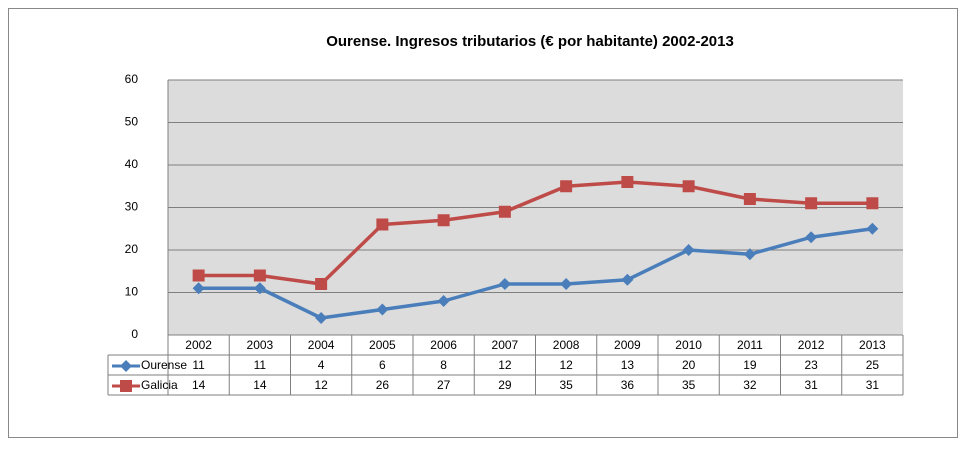 The image size is (968, 452). I want to click on x-tick-label: 2012, so click(811, 345).